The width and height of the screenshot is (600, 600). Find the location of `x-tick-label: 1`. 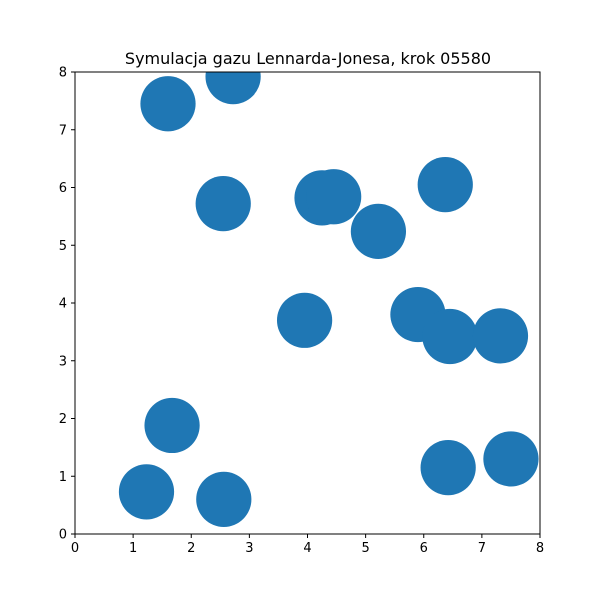

x-tick-label: 1 is located at coordinates (133, 548).